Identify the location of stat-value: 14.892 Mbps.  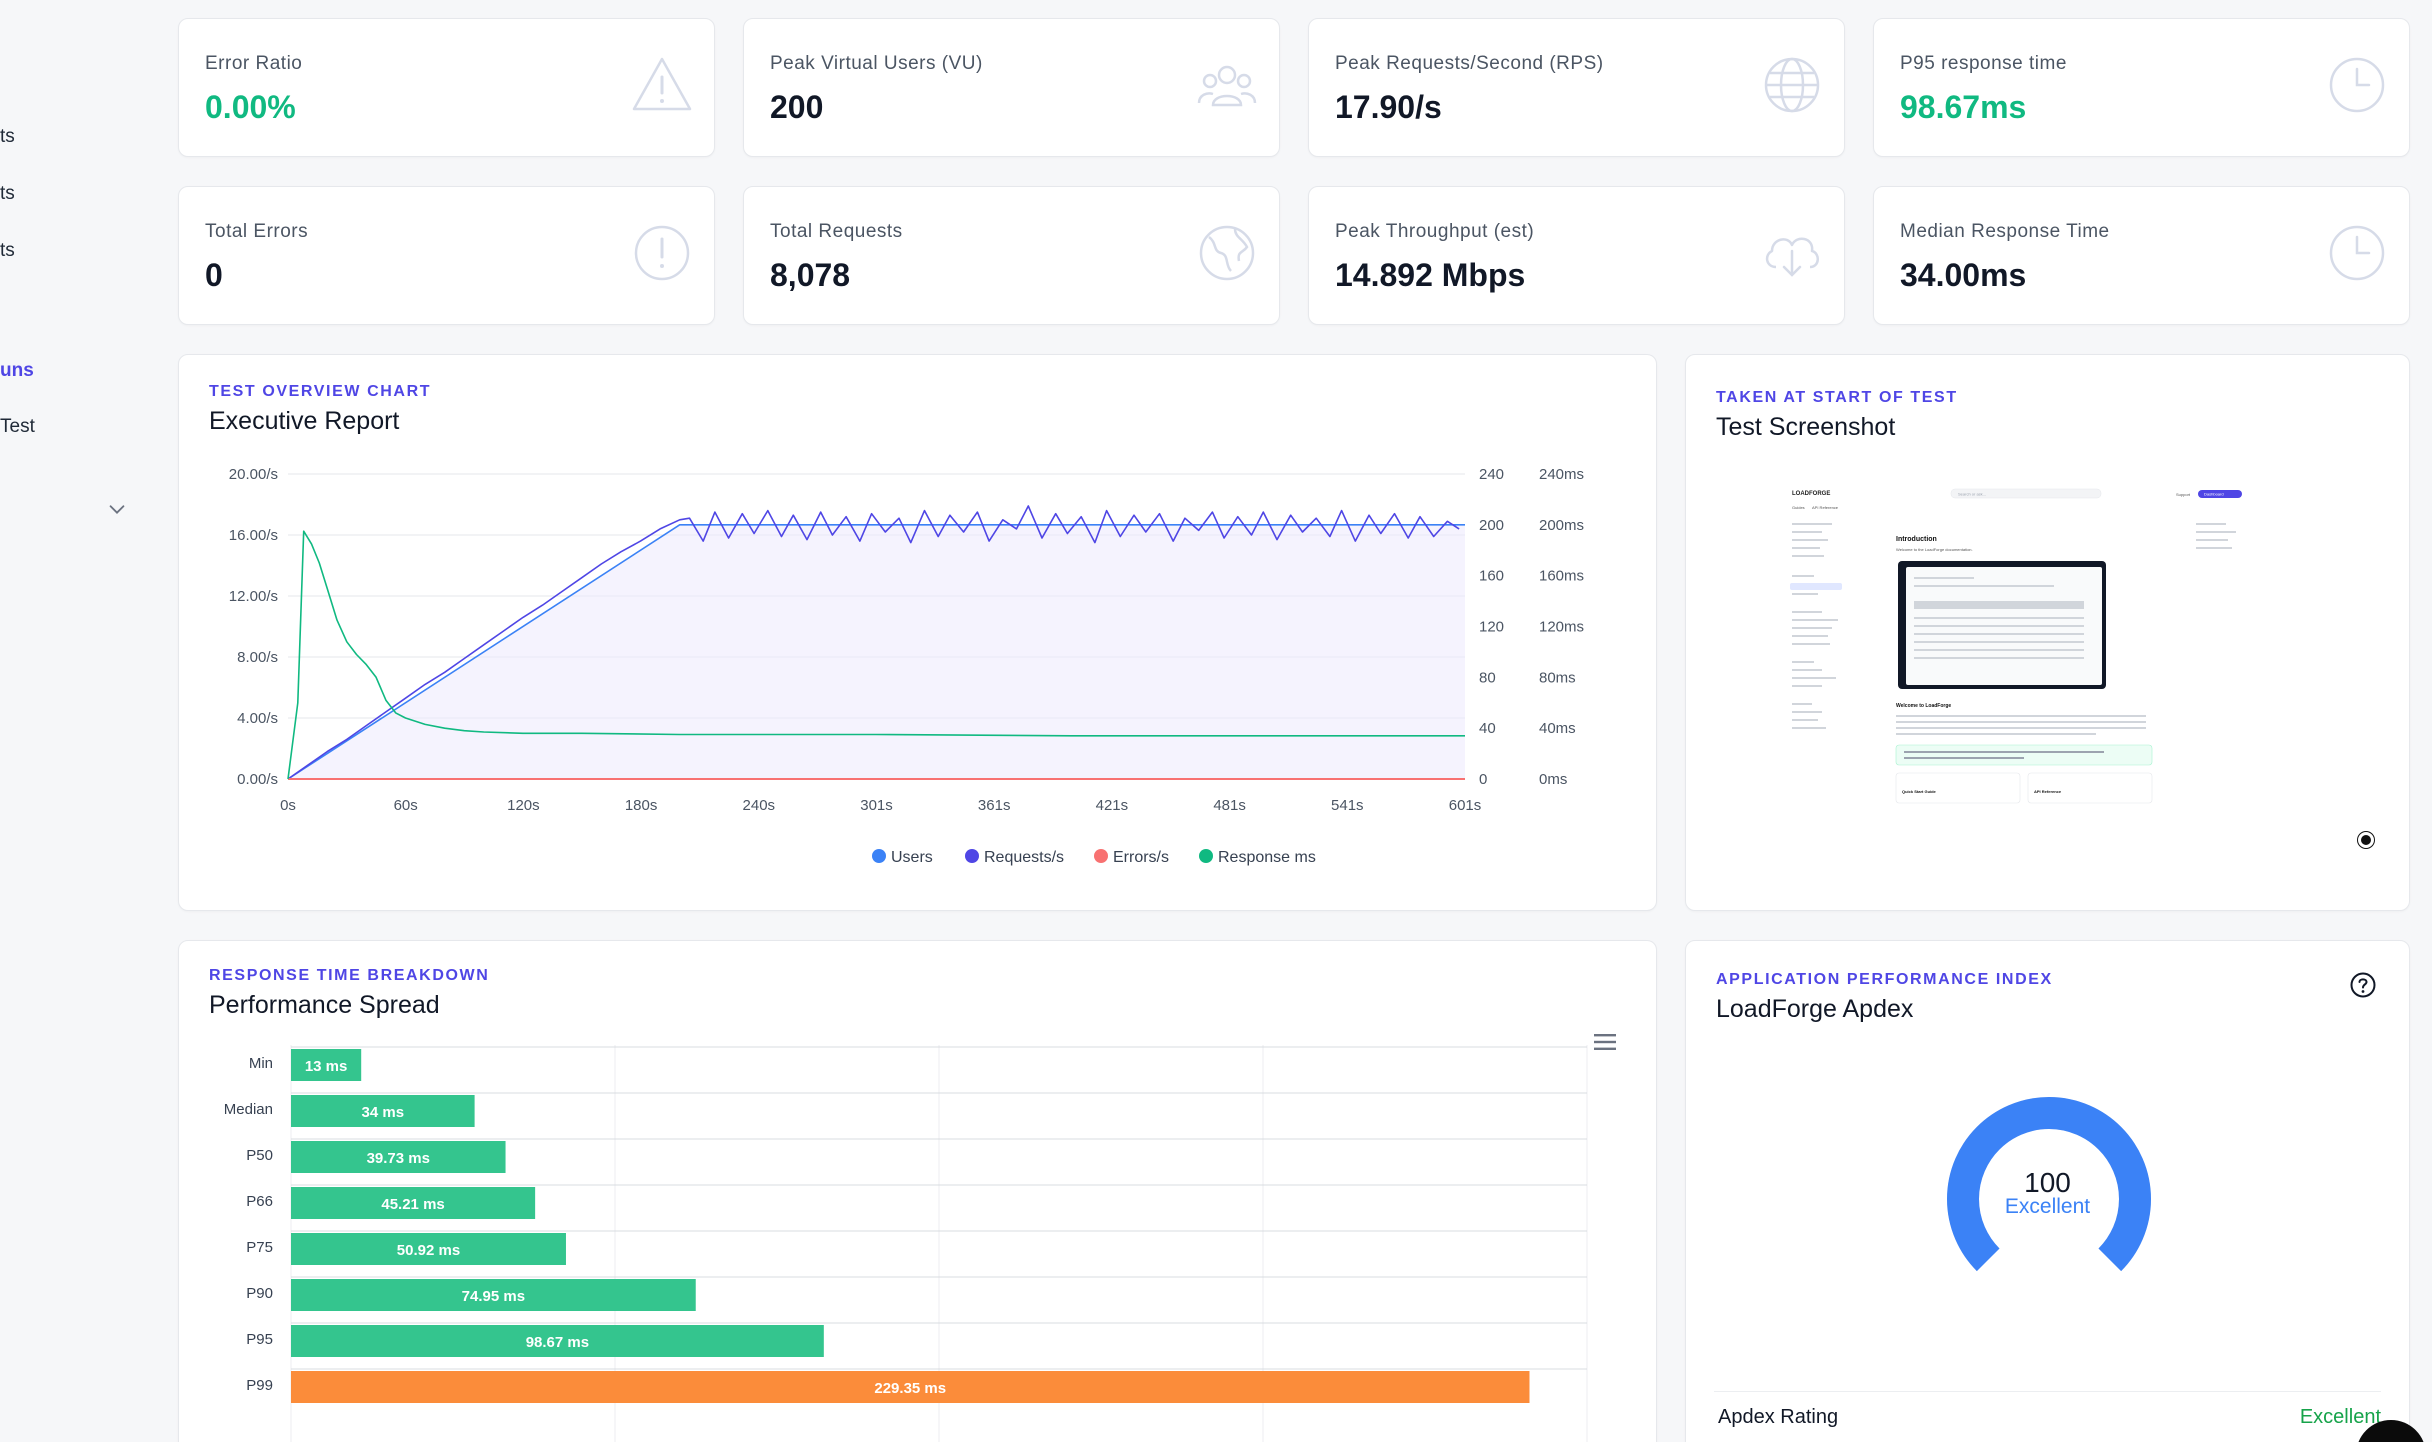
(1430, 275).